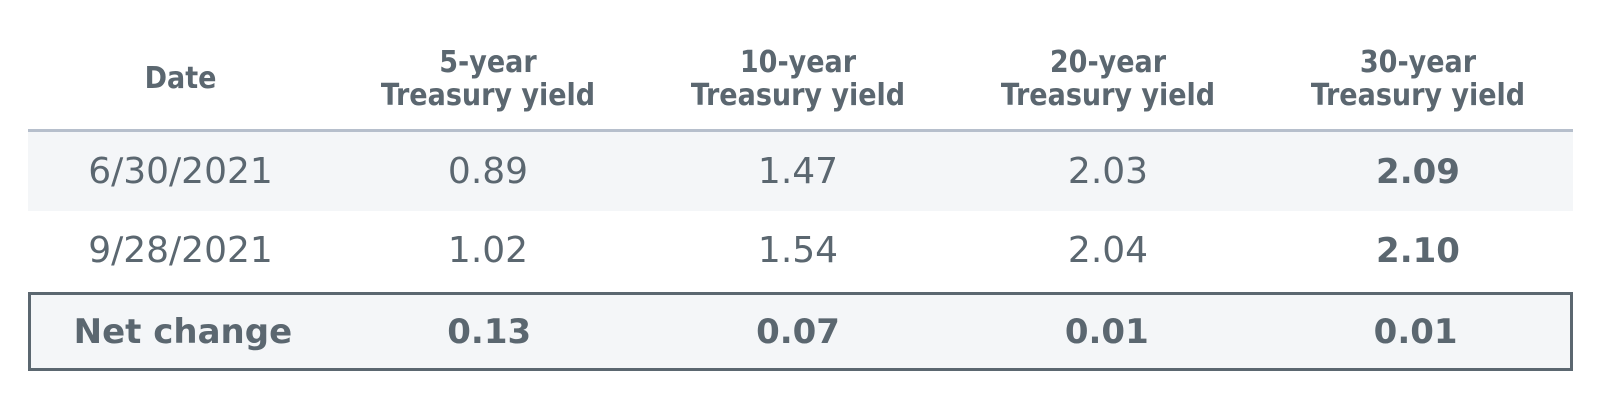 This screenshot has width=1600, height=407. I want to click on header-date-label: Date, so click(180, 78).